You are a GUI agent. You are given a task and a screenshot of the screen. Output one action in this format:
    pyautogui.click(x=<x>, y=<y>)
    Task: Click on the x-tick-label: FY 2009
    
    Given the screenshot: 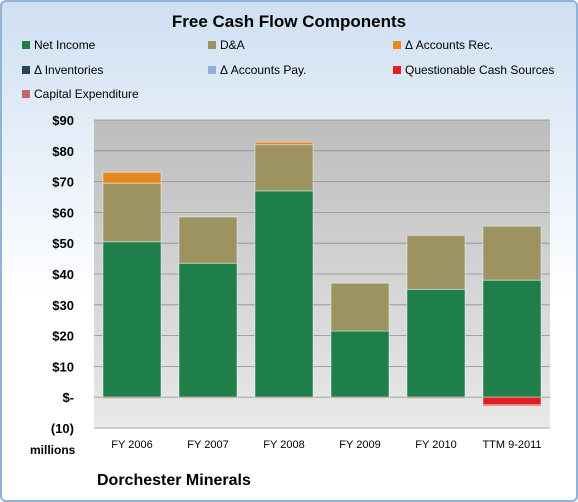 What is the action you would take?
    pyautogui.click(x=359, y=445)
    